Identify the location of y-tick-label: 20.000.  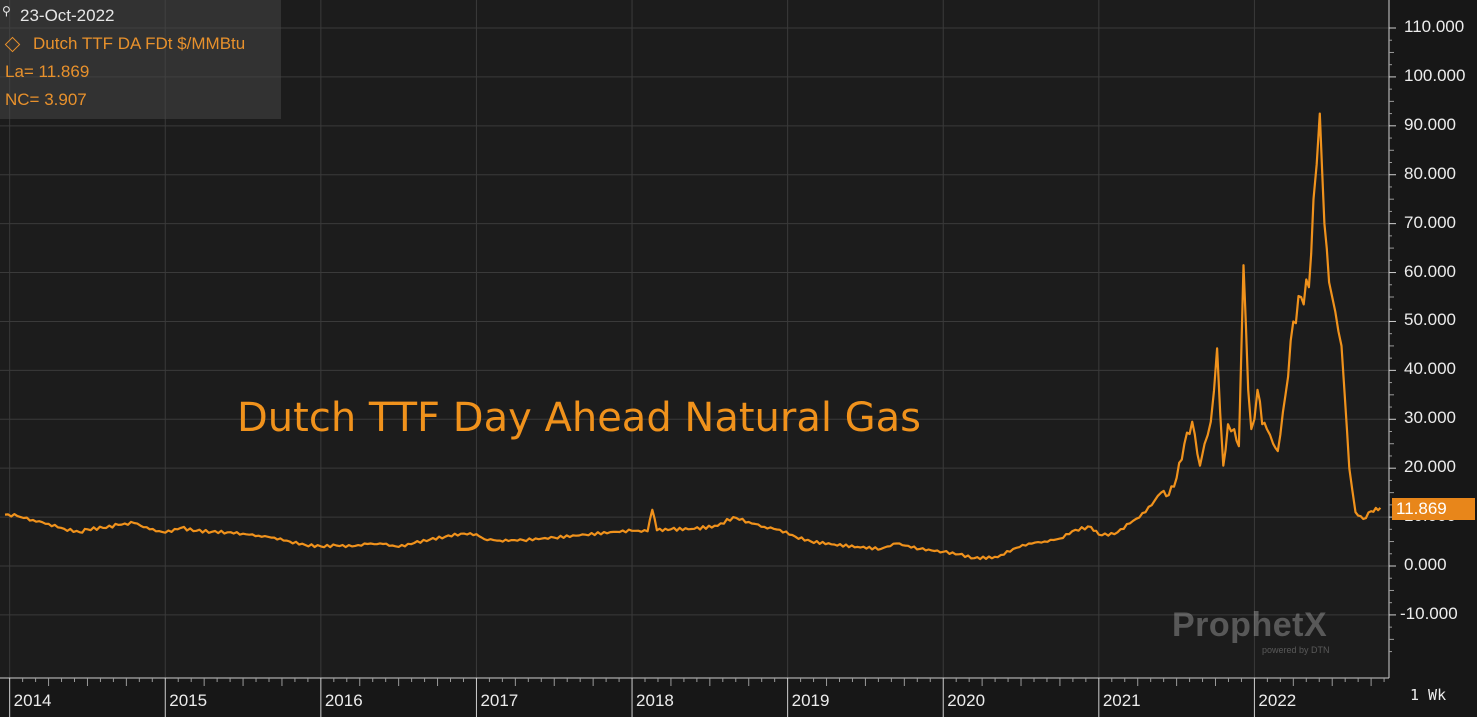
(1430, 467).